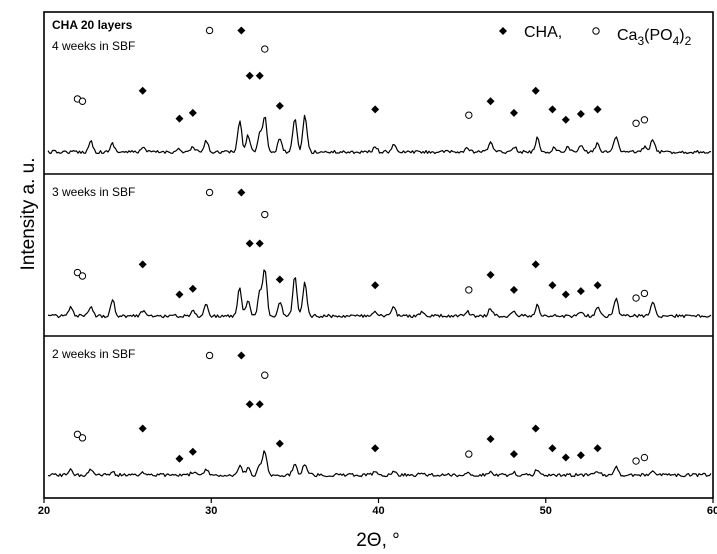 This screenshot has height=554, width=717. Describe the element at coordinates (93, 192) in the screenshot. I see `panel-label: 3 weeks in SBF` at that location.